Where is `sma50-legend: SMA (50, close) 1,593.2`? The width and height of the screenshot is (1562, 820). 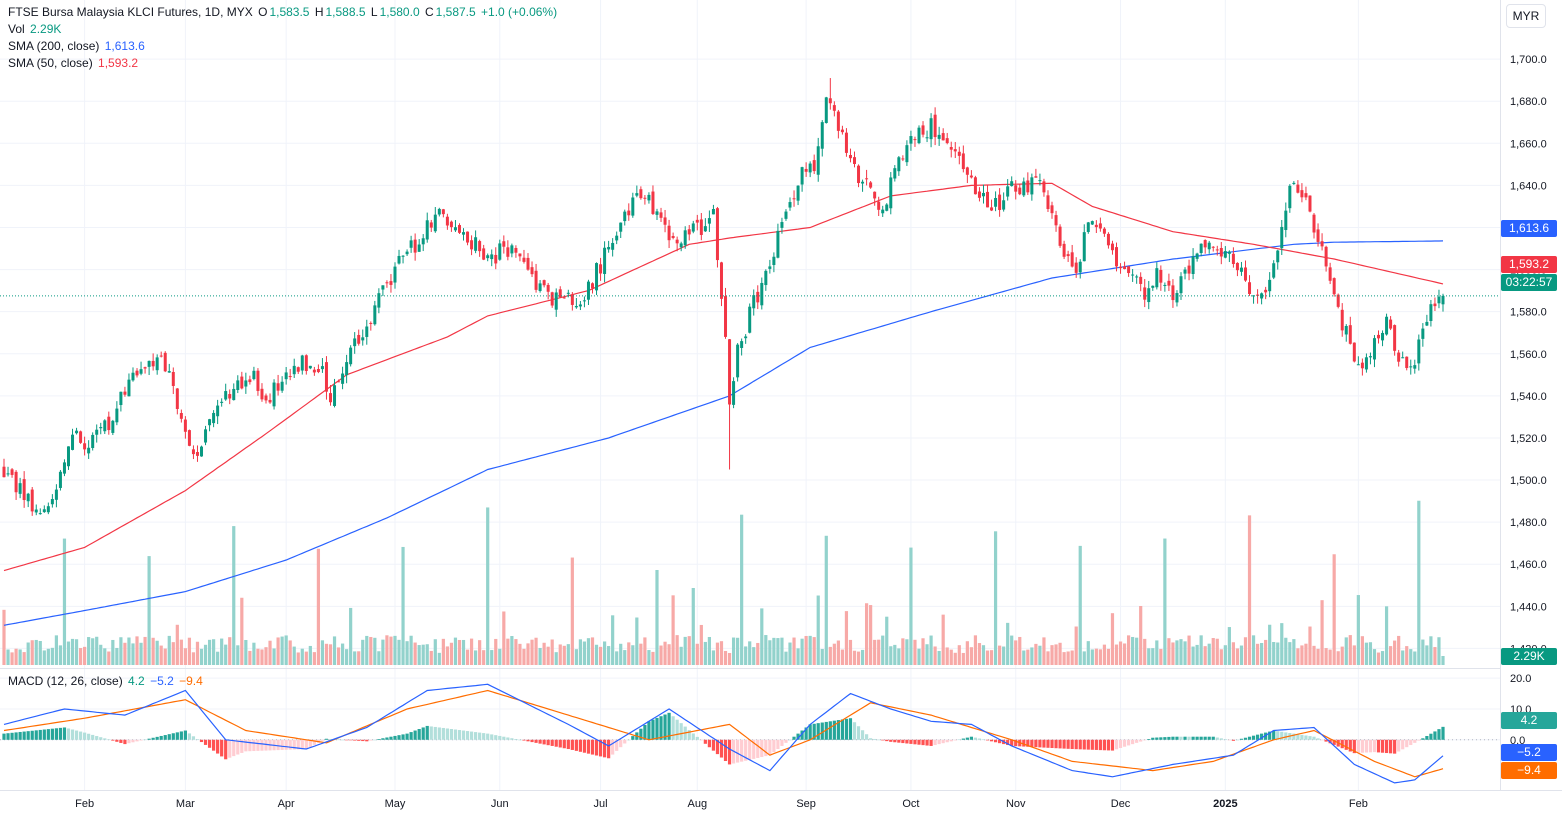
sma50-legend: SMA (50, close) 1,593.2 is located at coordinates (74, 63).